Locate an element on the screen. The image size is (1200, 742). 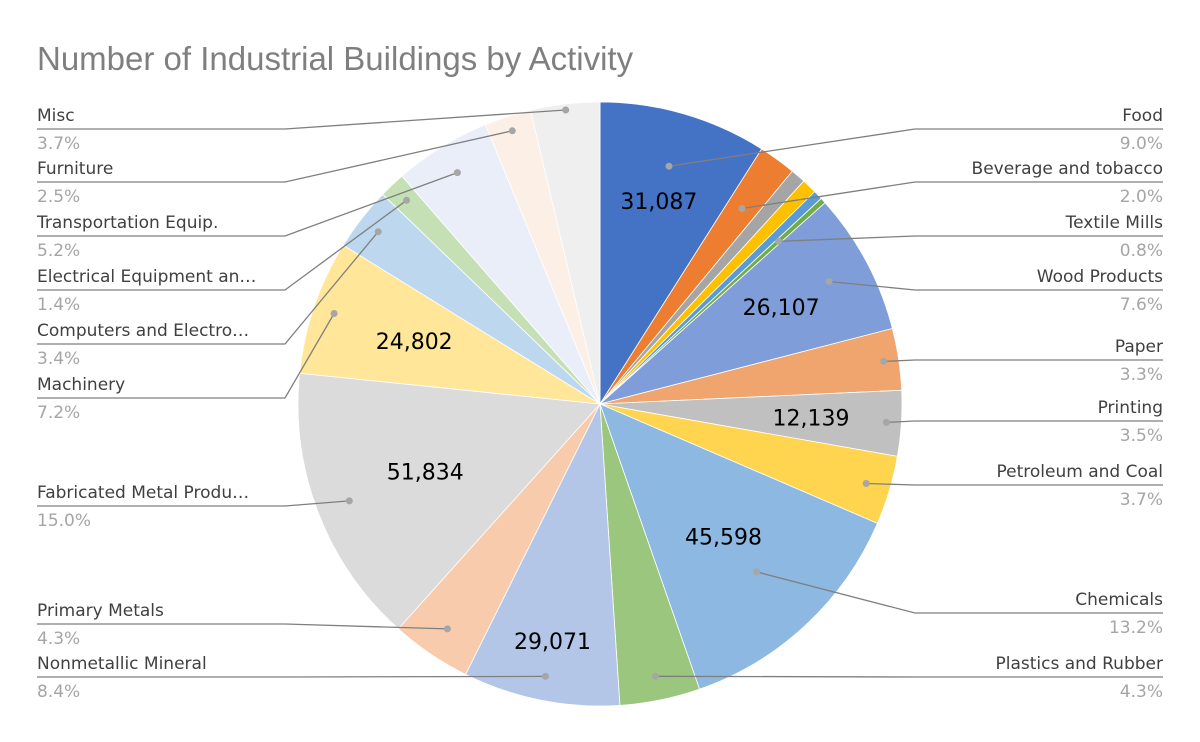
leader-line-food is located at coordinates (915, 147).